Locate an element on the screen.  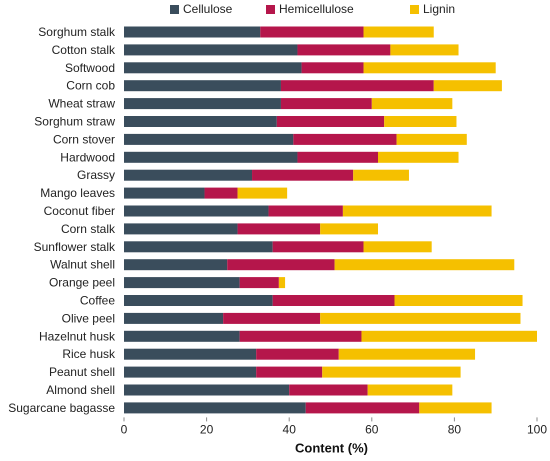
category-label: Softwood is located at coordinates (90, 68).